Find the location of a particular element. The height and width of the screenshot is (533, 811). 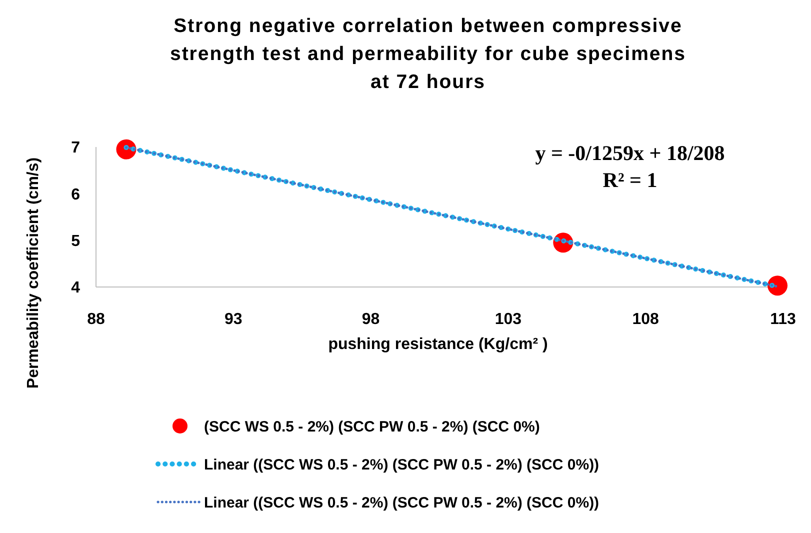

annotation: R² = 1 is located at coordinates (630, 180).